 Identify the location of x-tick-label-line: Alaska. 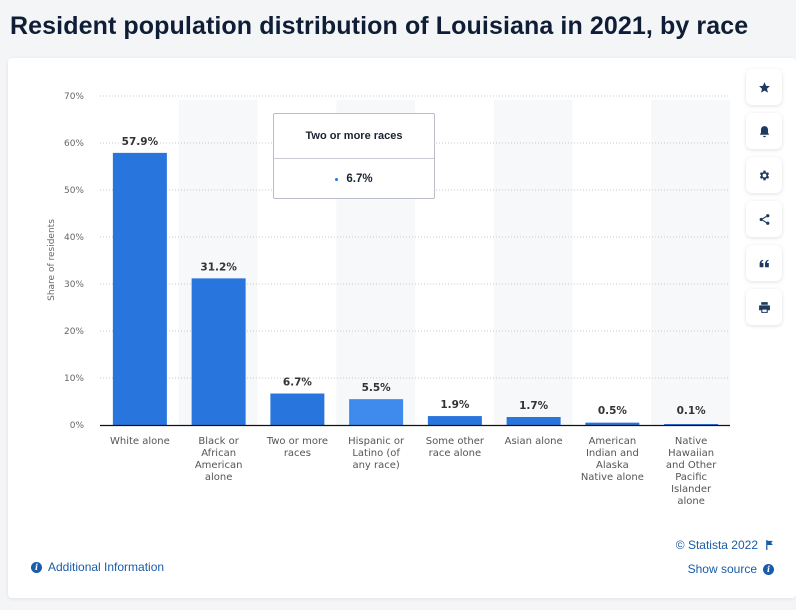
(612, 465).